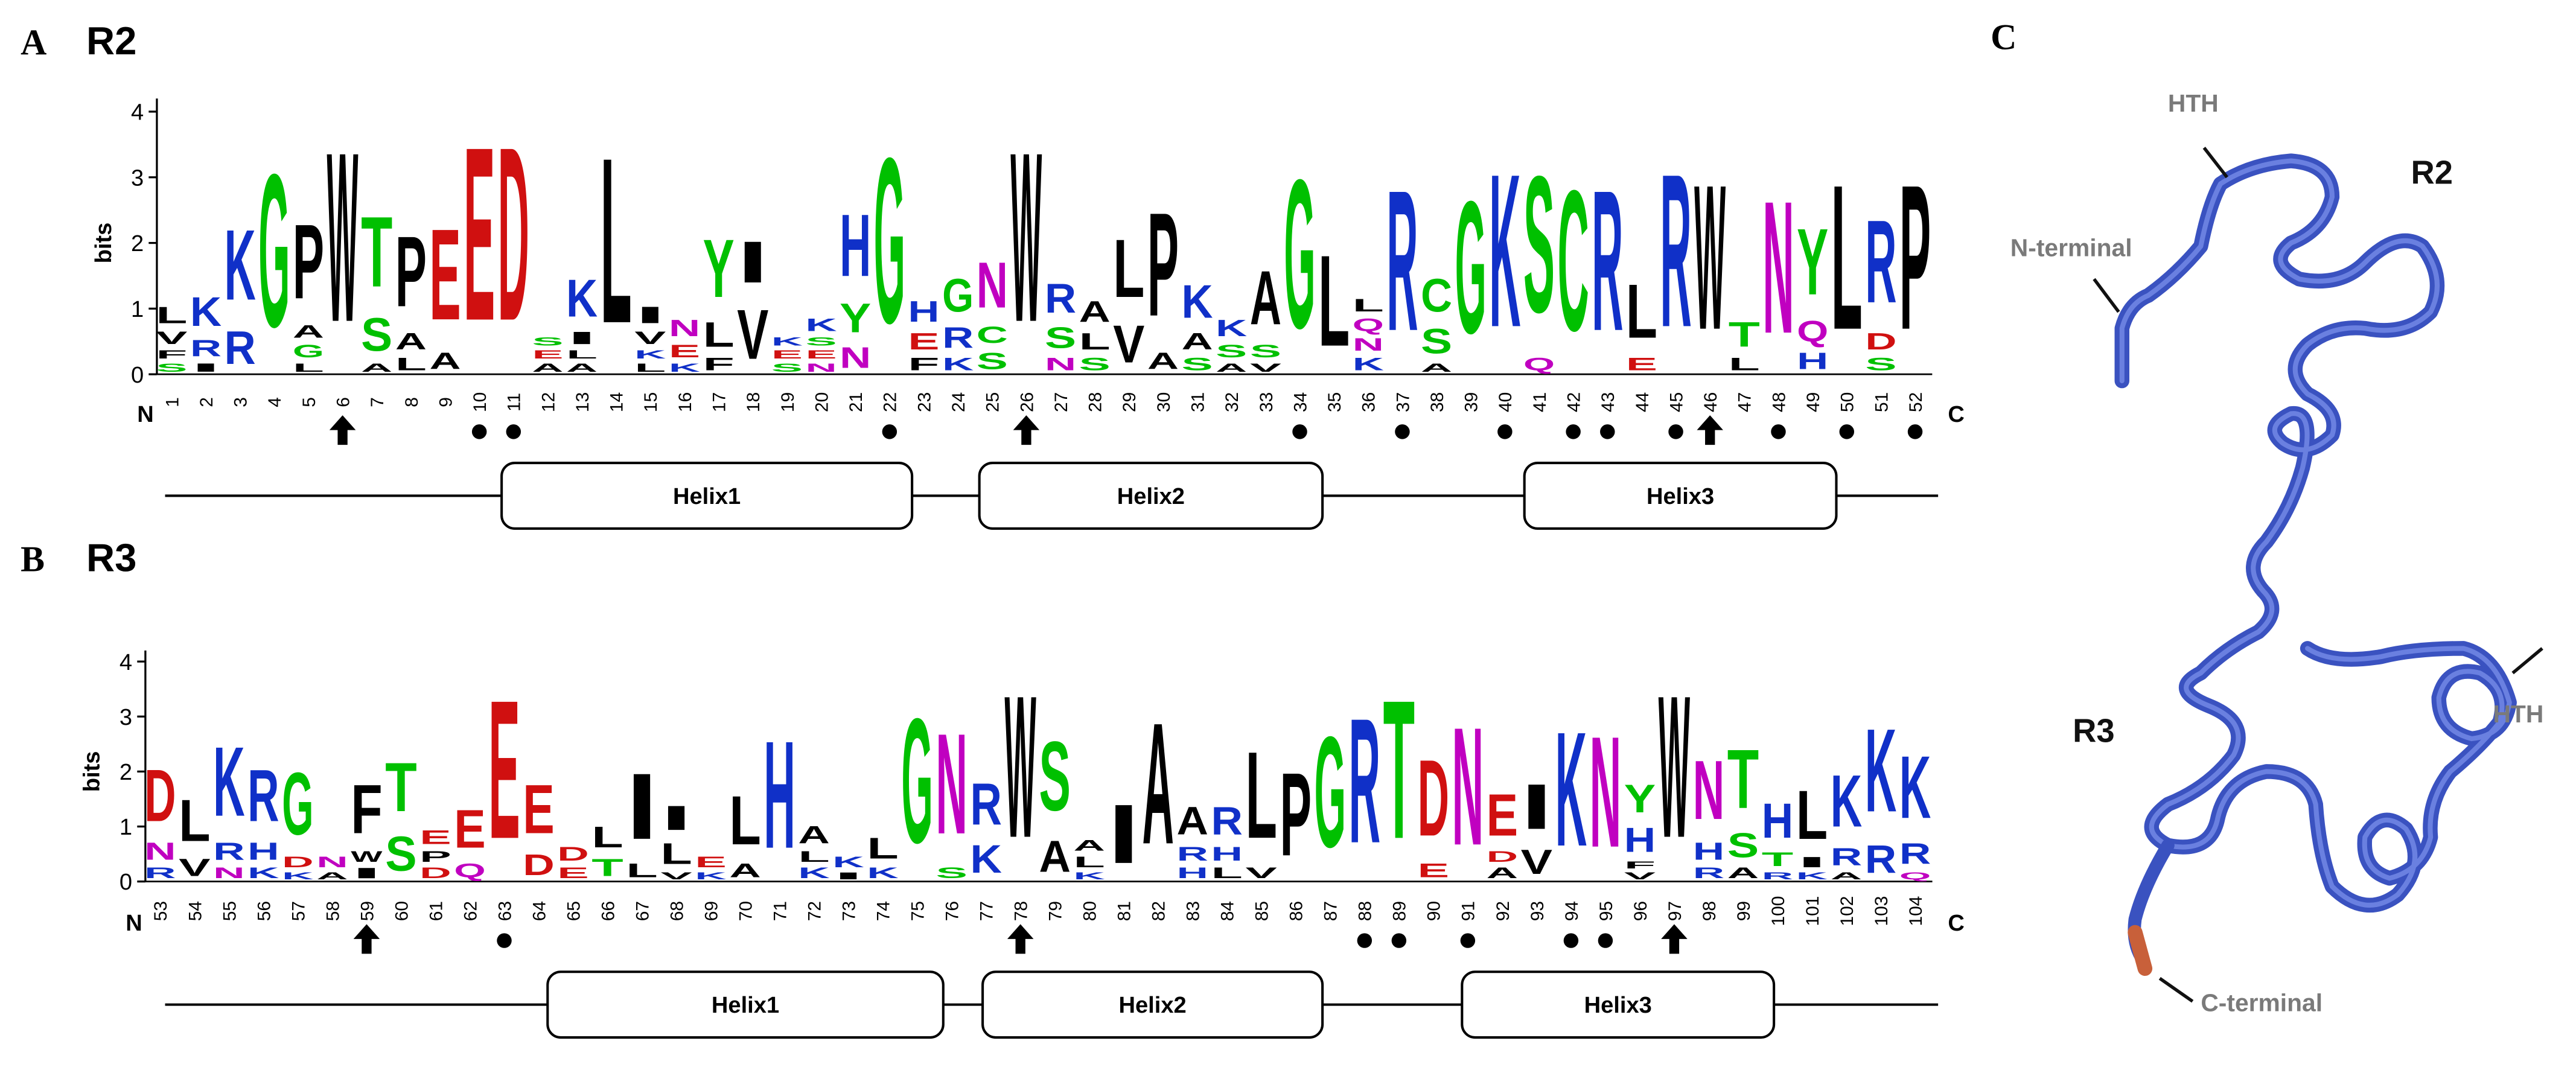 The image size is (2576, 1067). Describe the element at coordinates (33, 42) in the screenshot. I see `panel-letter: A` at that location.